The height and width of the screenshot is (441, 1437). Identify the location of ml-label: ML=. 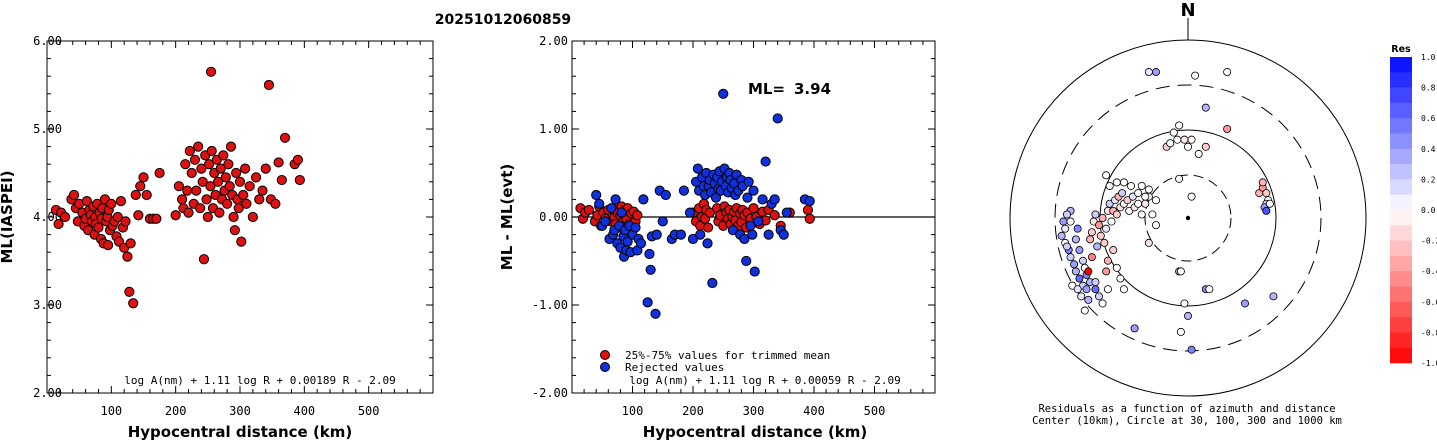
(766, 89).